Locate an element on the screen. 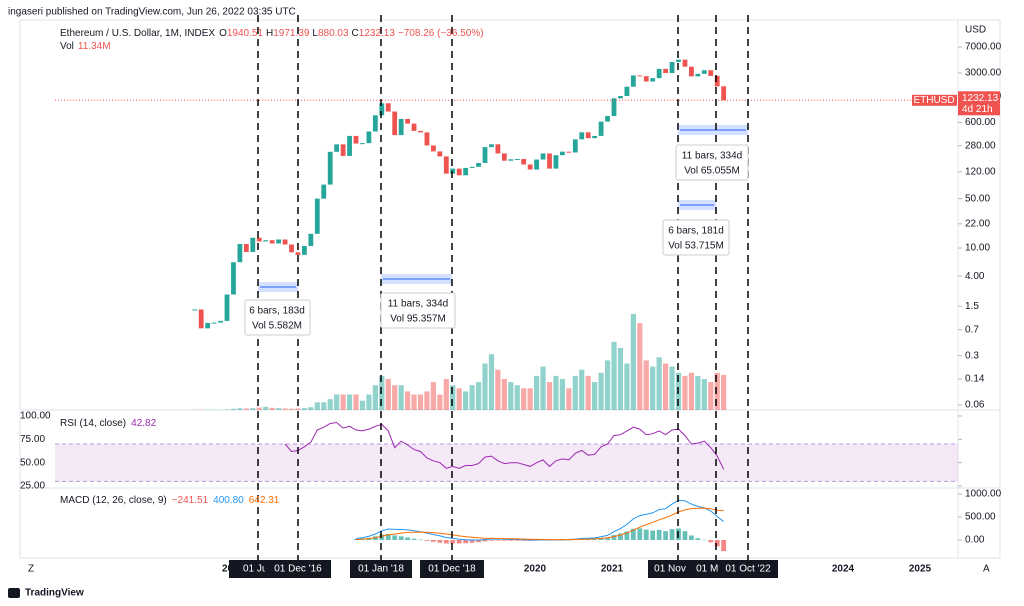 This screenshot has width=1024, height=606. ohlc-label: L is located at coordinates (315, 33).